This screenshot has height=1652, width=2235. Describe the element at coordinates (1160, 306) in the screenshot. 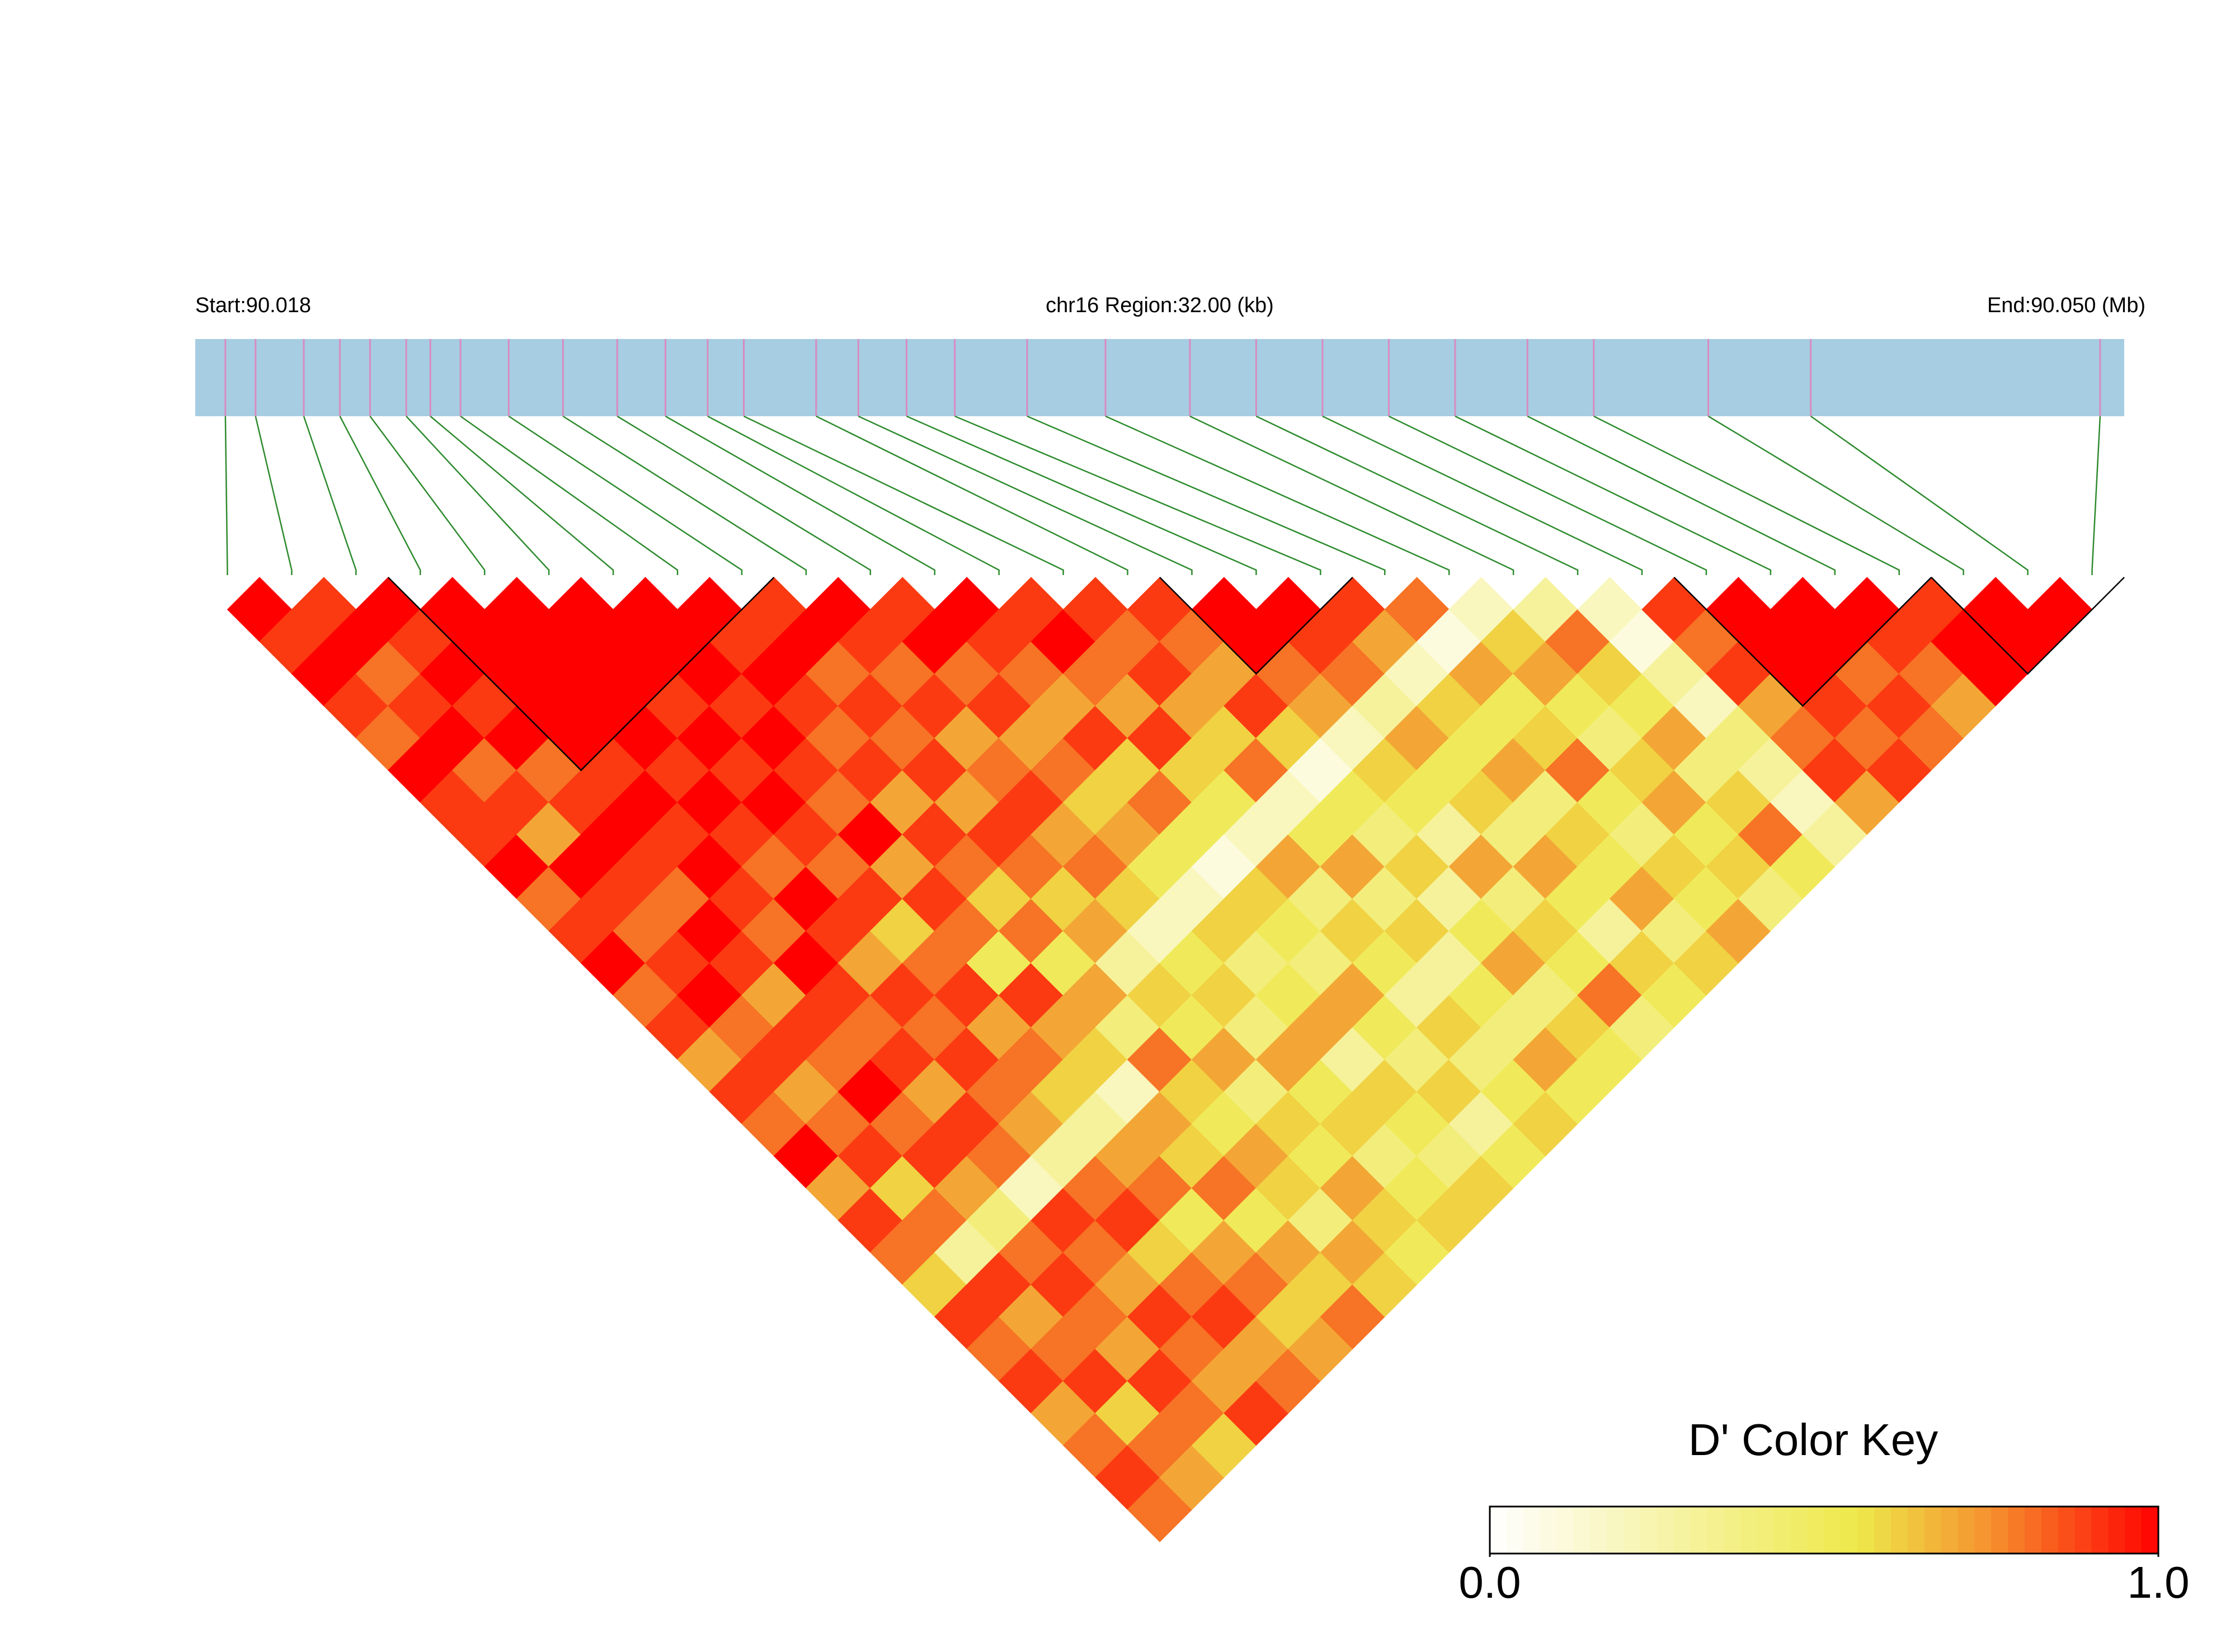

I see `chart-title: chr16 Region:32.00 (kb)` at that location.